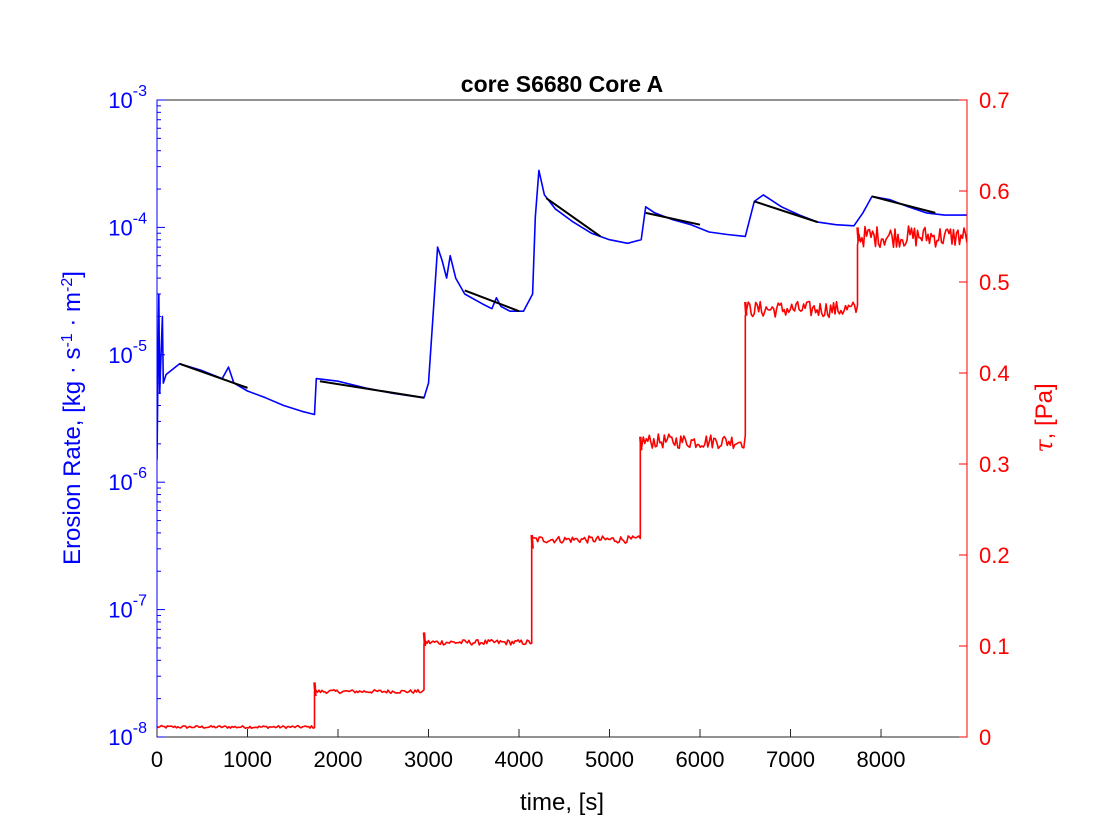 The width and height of the screenshot is (1120, 840). I want to click on y-right-tick-label: 0.2, so click(994, 555).